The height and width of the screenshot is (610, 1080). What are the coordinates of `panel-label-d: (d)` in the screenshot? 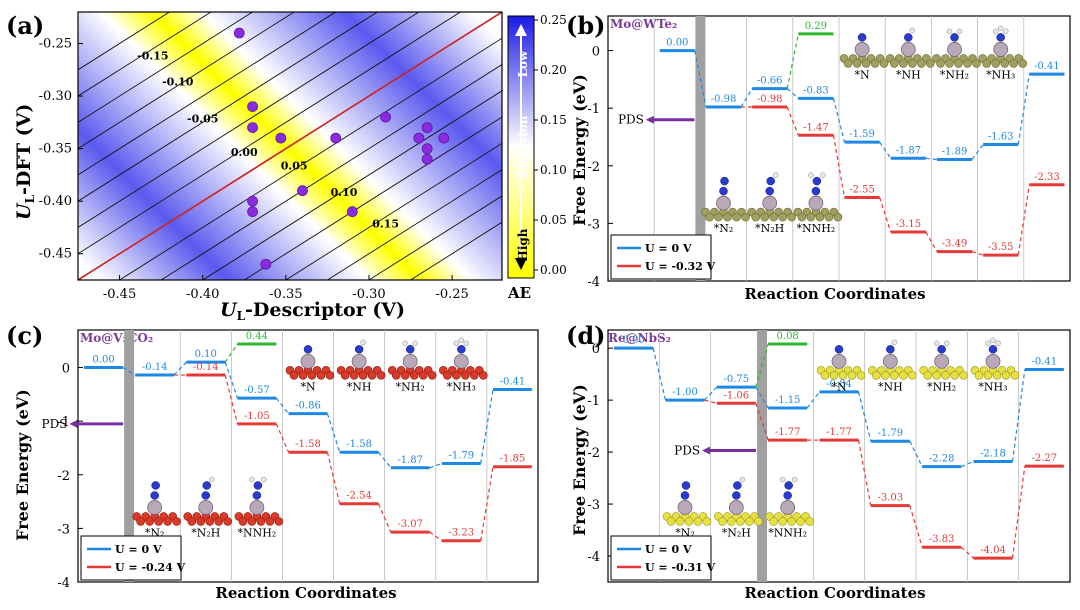 It's located at (586, 335).